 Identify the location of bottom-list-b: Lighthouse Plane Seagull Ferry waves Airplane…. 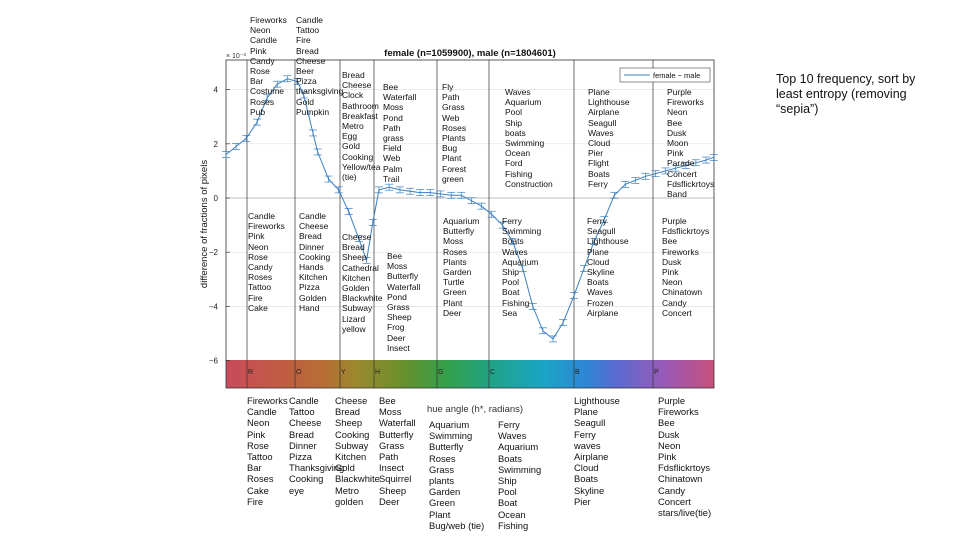
(597, 451).